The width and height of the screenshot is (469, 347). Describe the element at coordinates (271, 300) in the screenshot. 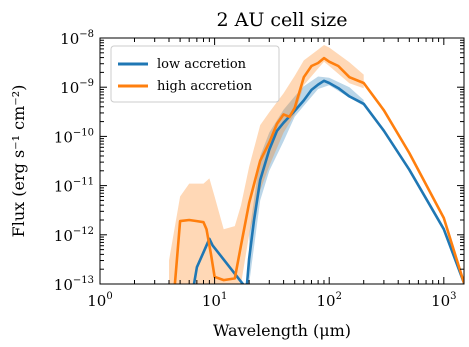

I see `x-tick-labels: 10⁰ 10¹ 10² 10³` at that location.